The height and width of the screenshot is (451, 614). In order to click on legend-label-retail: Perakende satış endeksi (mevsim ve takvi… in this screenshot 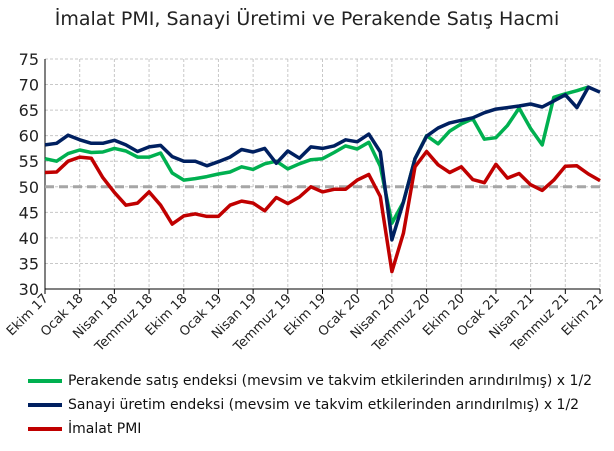, I will do `click(330, 381)`.